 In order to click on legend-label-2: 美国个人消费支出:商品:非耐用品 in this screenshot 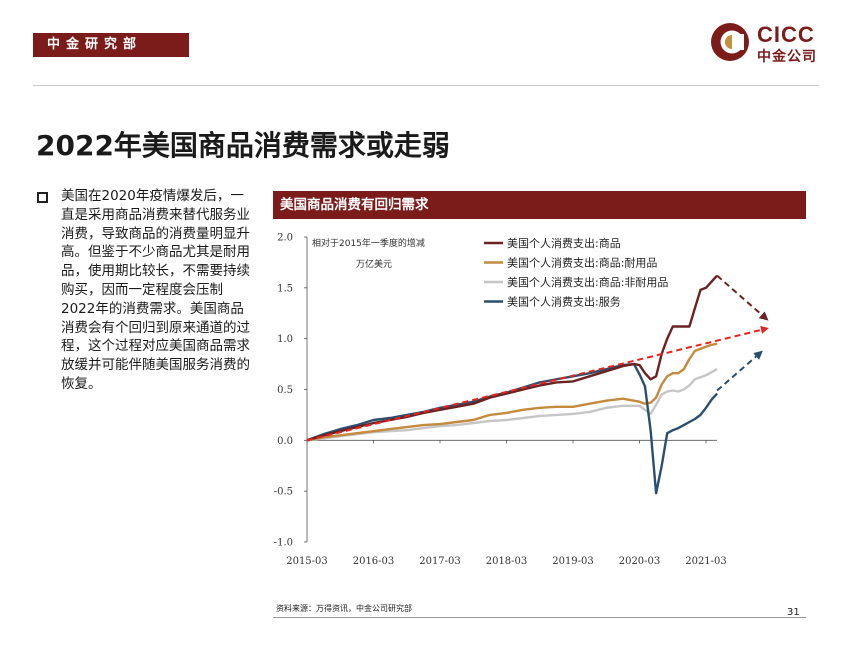, I will do `click(587, 282)`.